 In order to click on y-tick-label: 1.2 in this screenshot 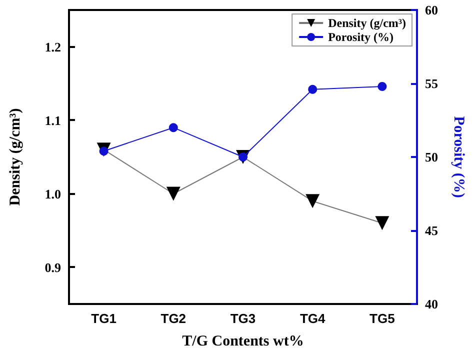, I will do `click(52, 46)`.